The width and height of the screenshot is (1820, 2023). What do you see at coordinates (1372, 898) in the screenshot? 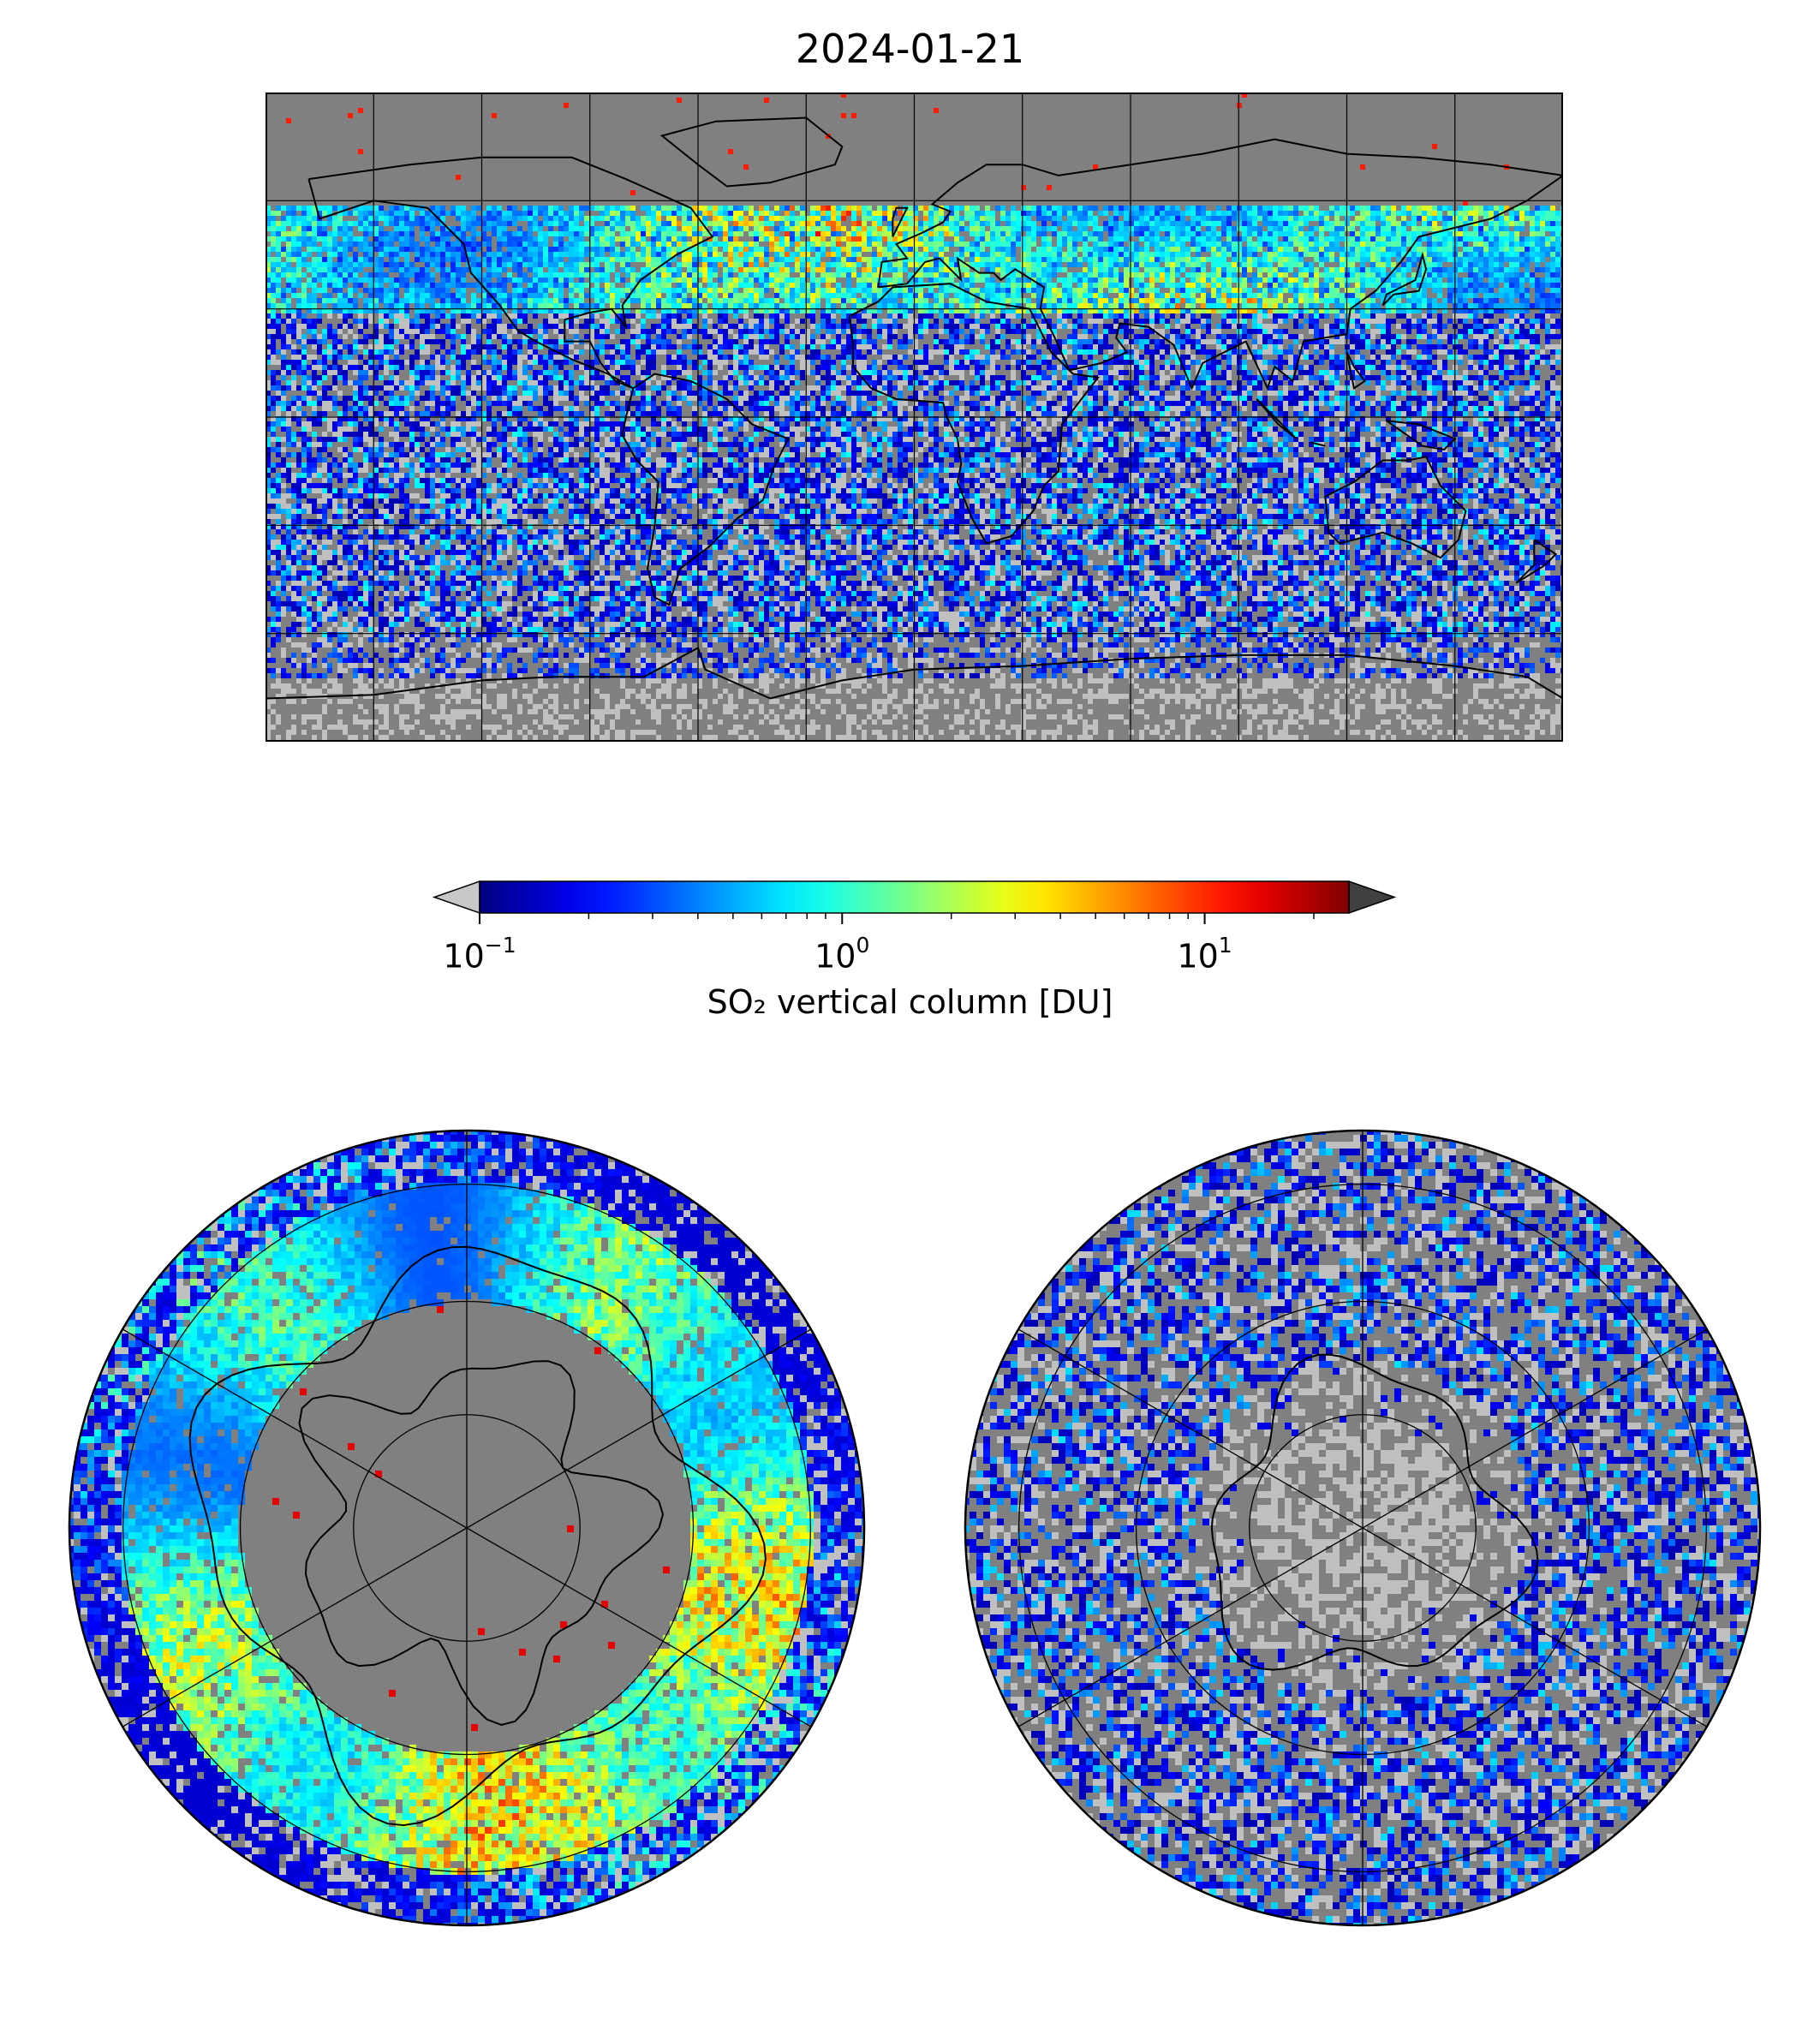
I see `colorbar-over-extend` at bounding box center [1372, 898].